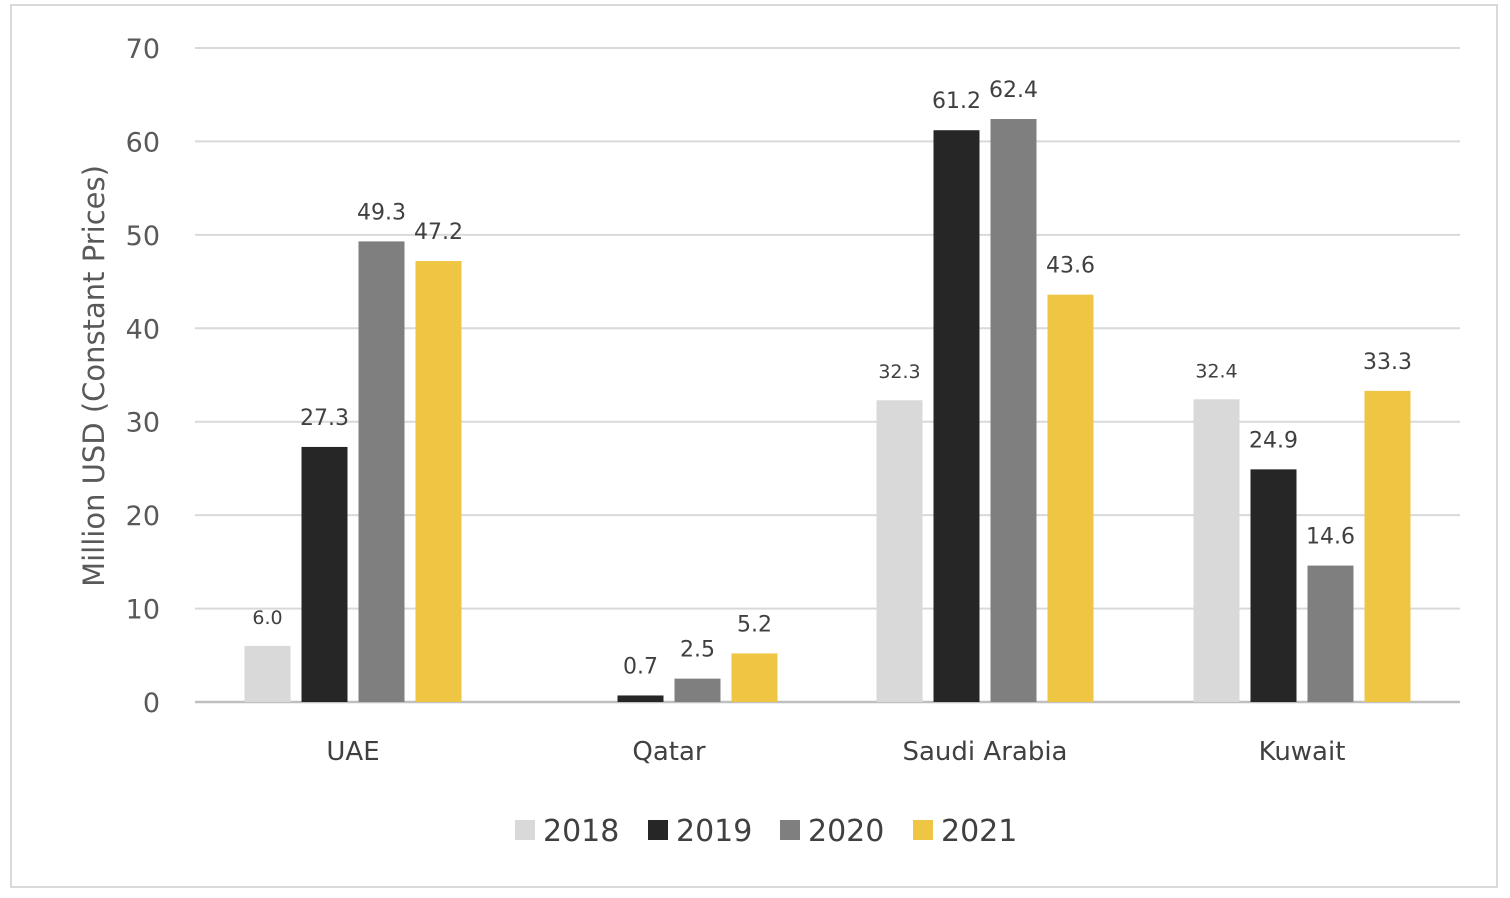 This screenshot has width=1510, height=898. Describe the element at coordinates (1216, 550) in the screenshot. I see `bar-2018-kuwait` at that location.